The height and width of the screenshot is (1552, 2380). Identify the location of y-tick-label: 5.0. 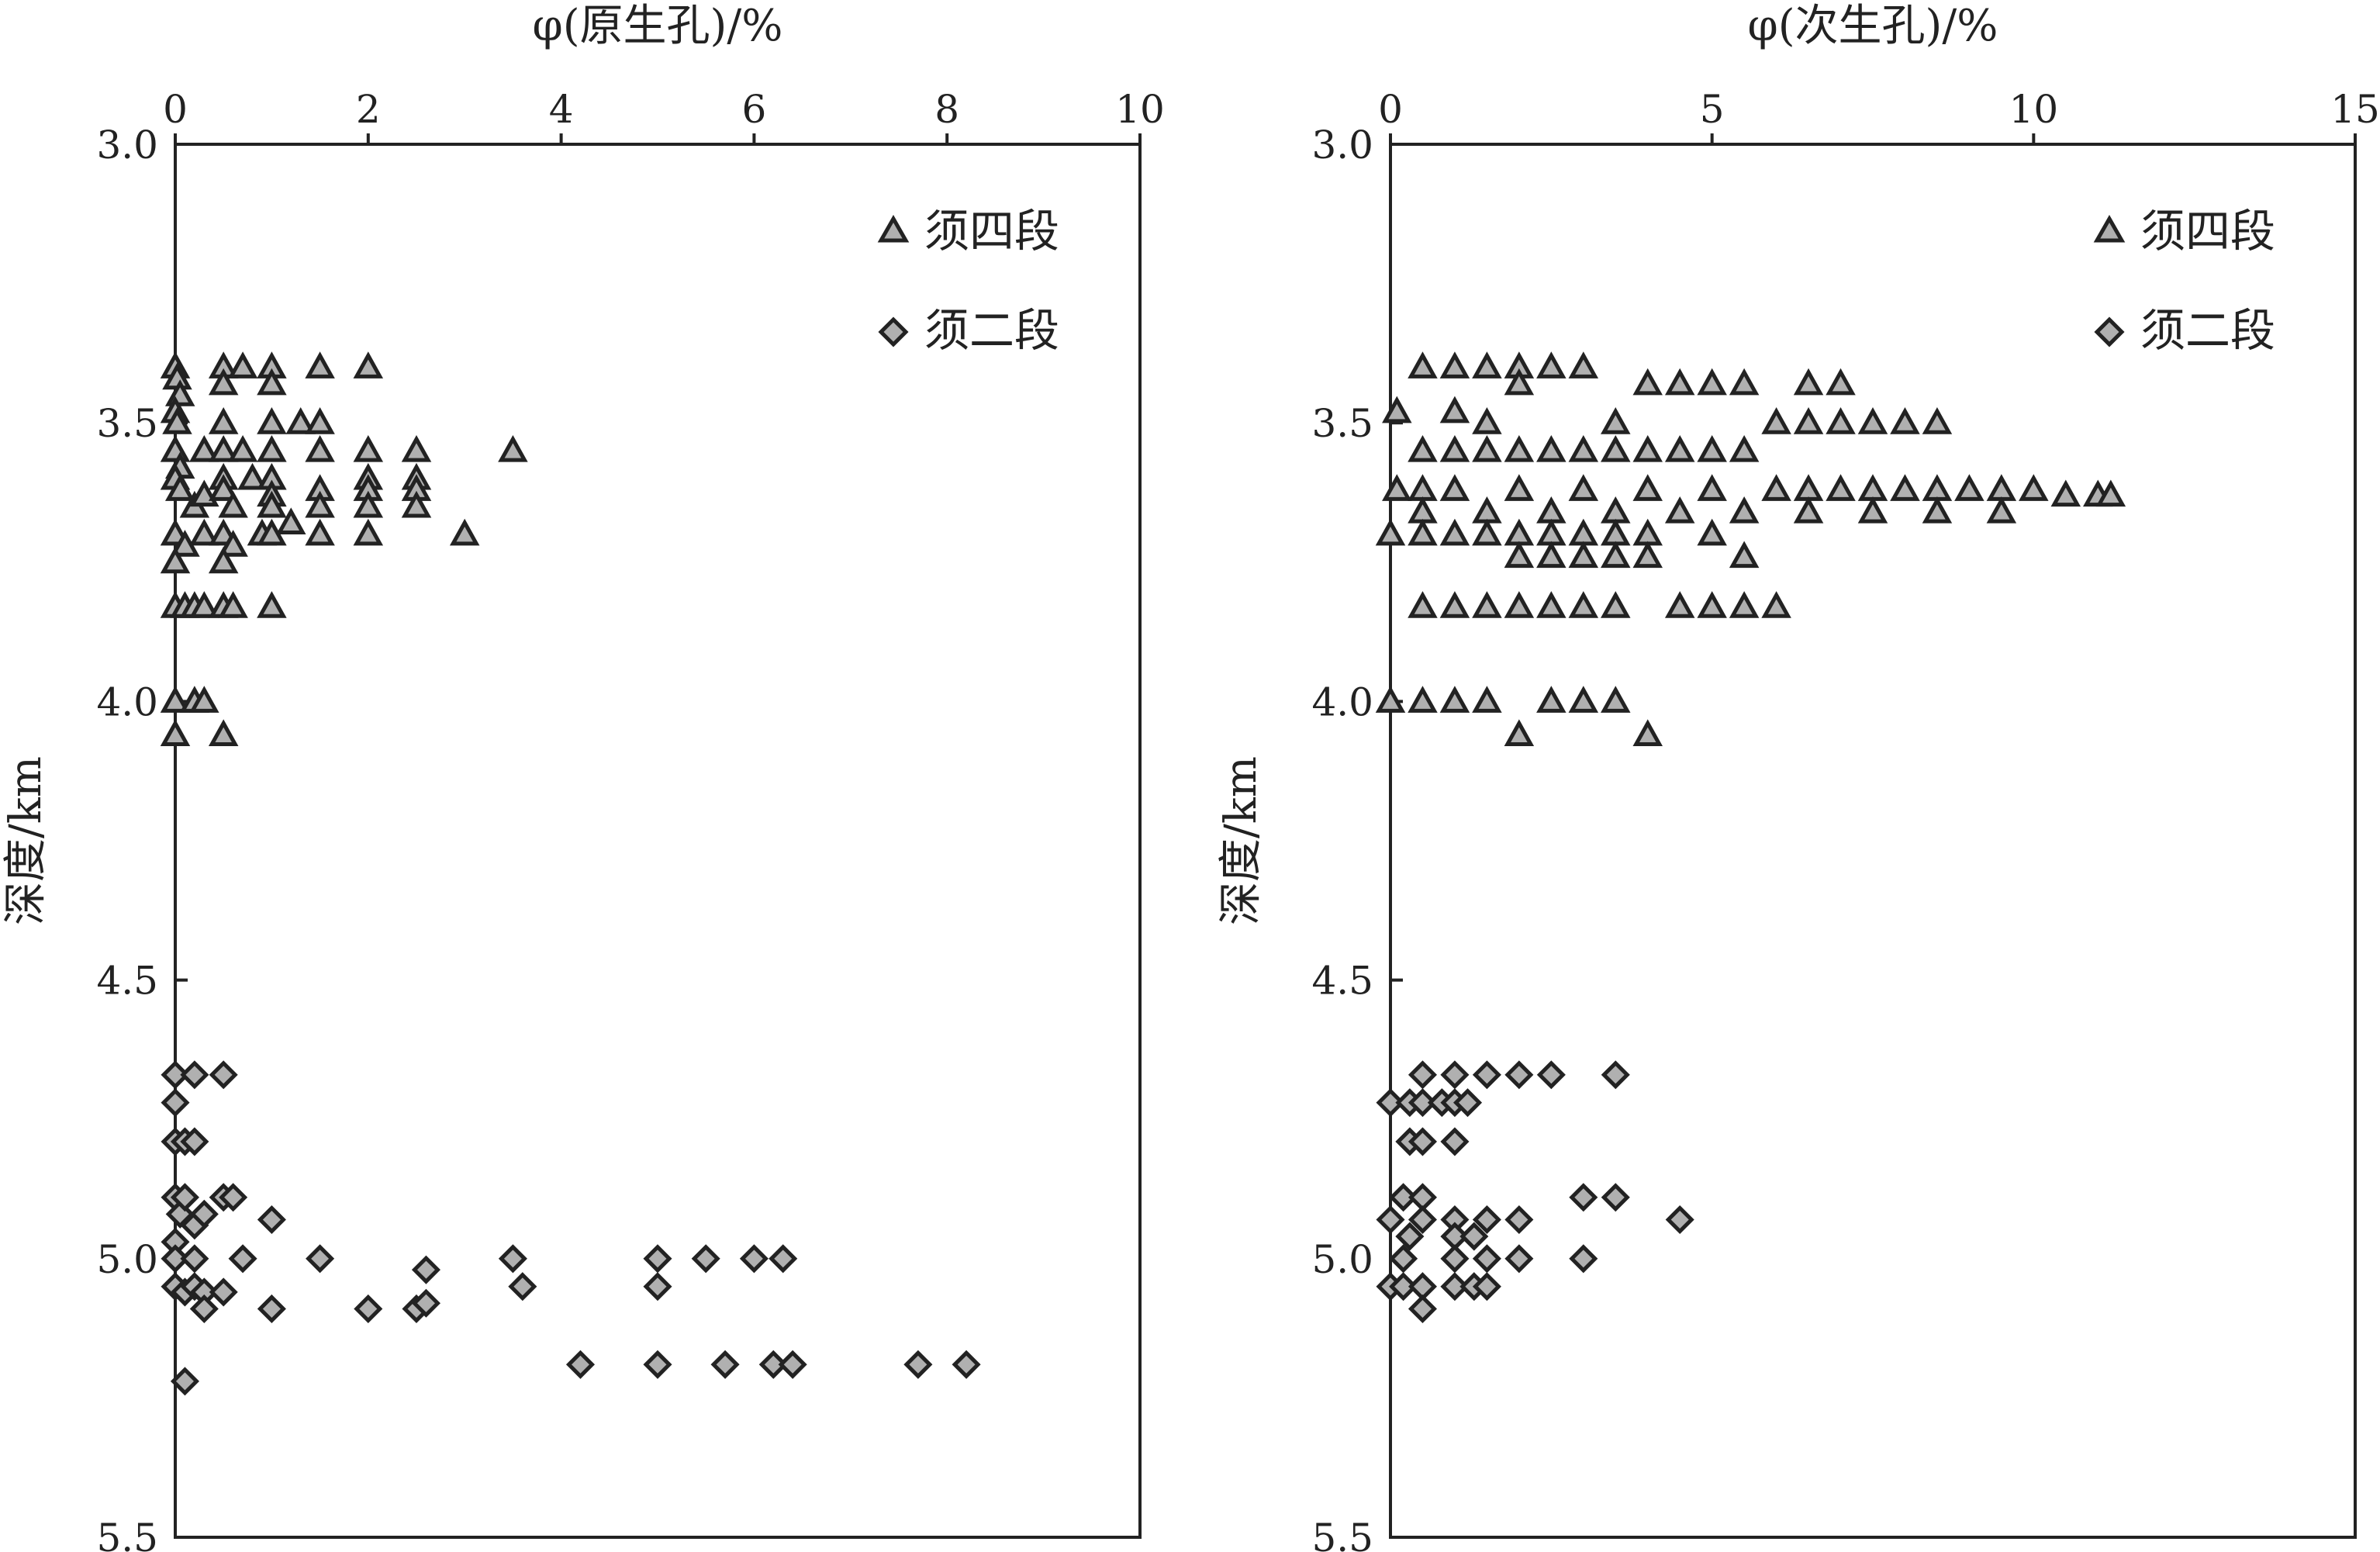
(1342, 1259).